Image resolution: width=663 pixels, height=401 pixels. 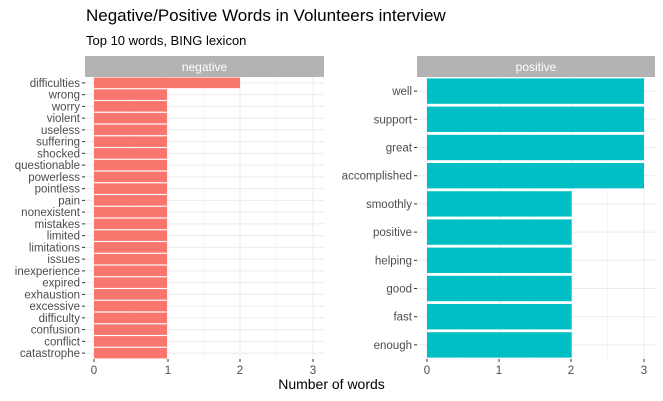 I want to click on y-tick-label: great, so click(x=399, y=149).